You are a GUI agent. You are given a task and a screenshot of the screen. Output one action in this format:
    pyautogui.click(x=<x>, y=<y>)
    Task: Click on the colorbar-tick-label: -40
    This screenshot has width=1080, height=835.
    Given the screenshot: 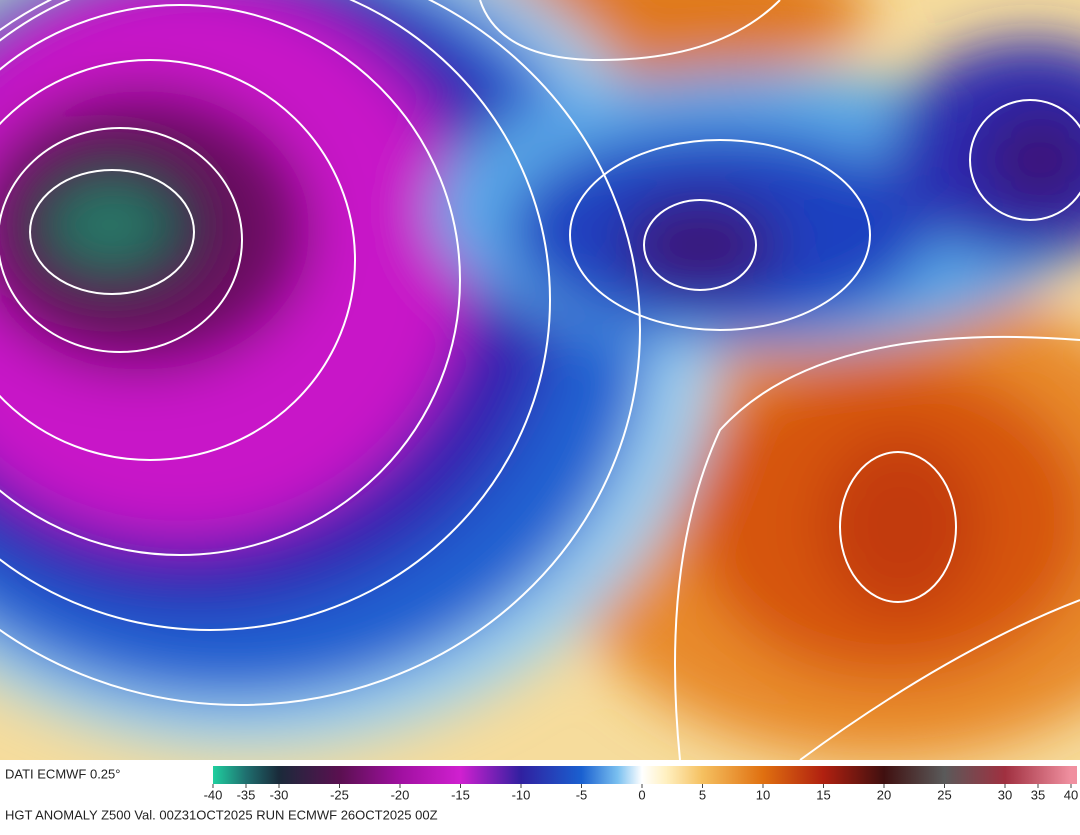 What is the action you would take?
    pyautogui.click(x=213, y=794)
    